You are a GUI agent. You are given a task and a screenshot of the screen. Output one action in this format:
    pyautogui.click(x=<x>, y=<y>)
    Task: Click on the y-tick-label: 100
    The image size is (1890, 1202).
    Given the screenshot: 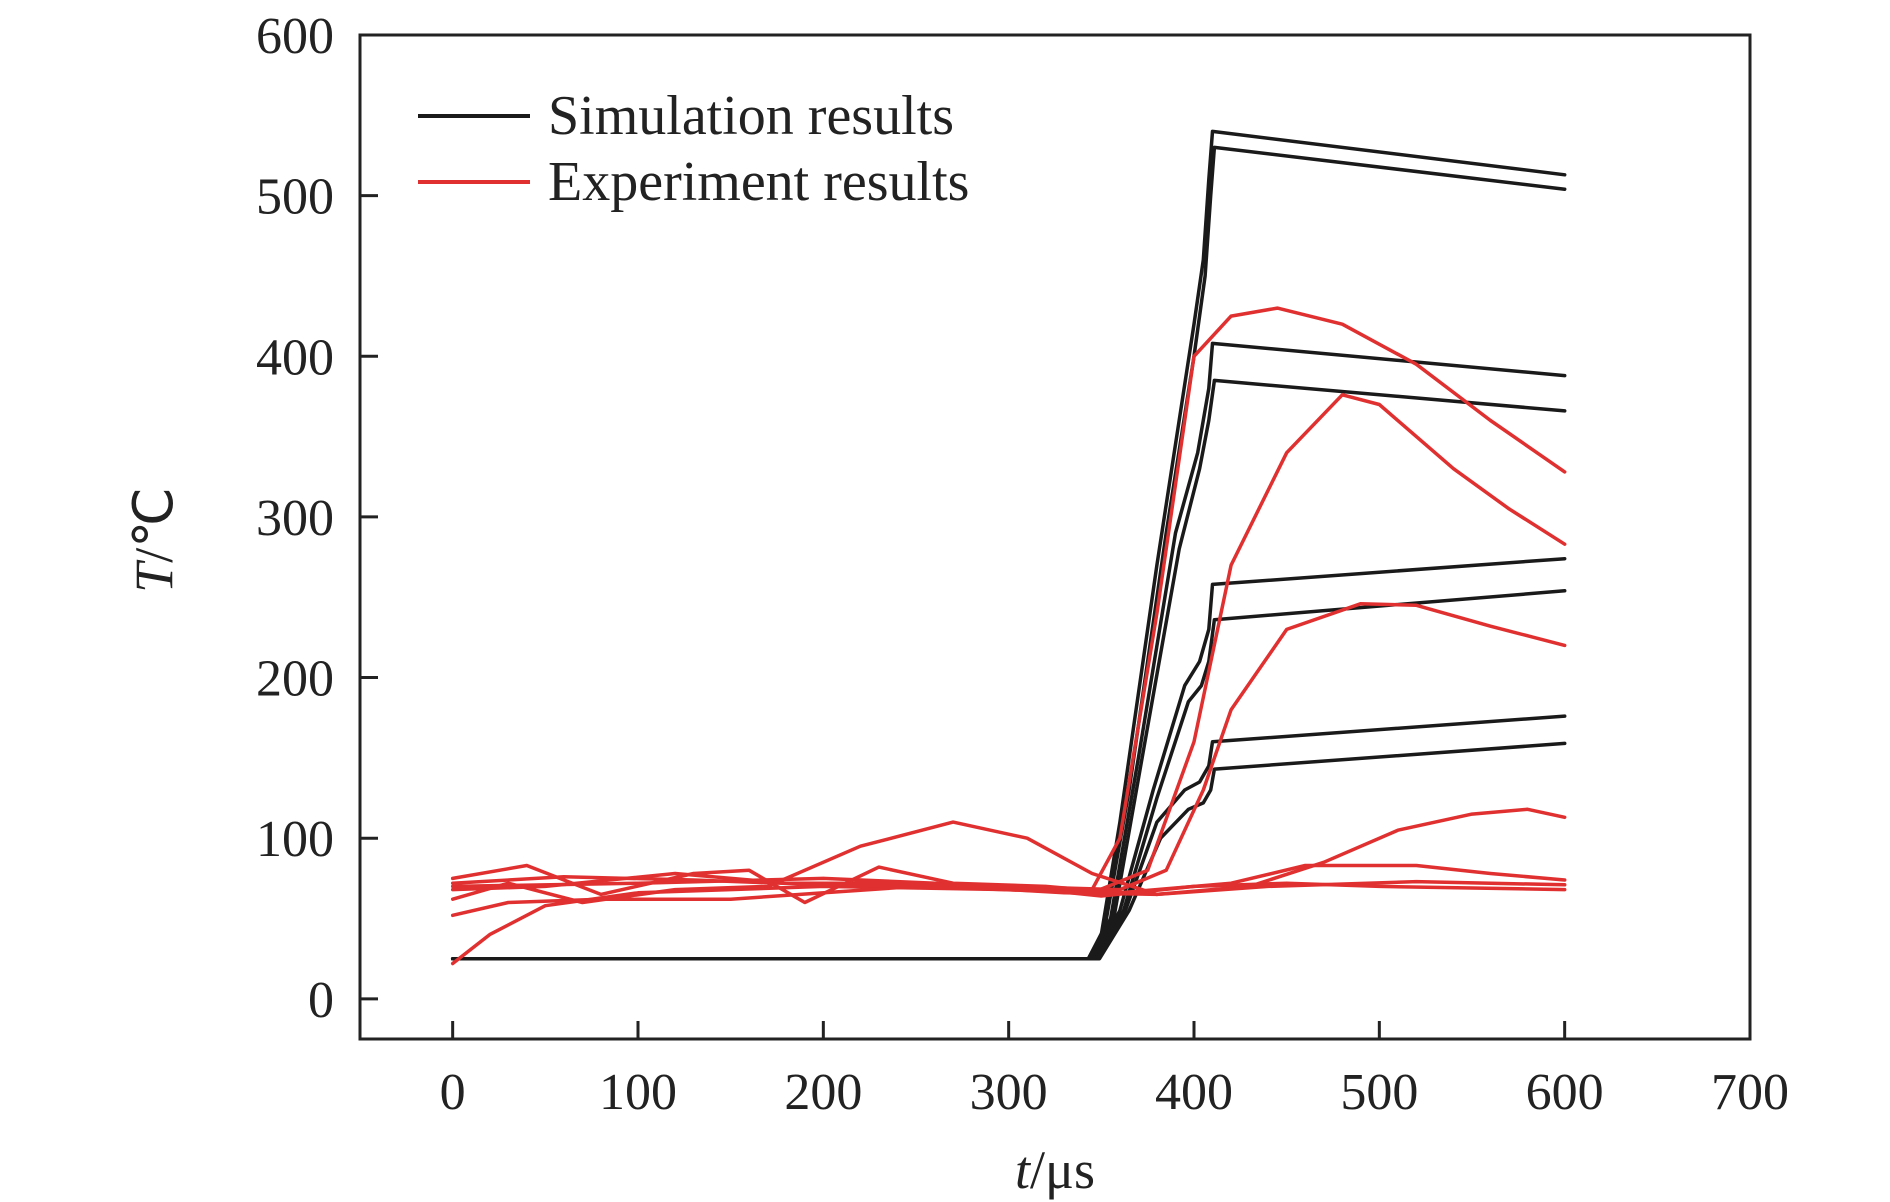 What is the action you would take?
    pyautogui.click(x=295, y=839)
    